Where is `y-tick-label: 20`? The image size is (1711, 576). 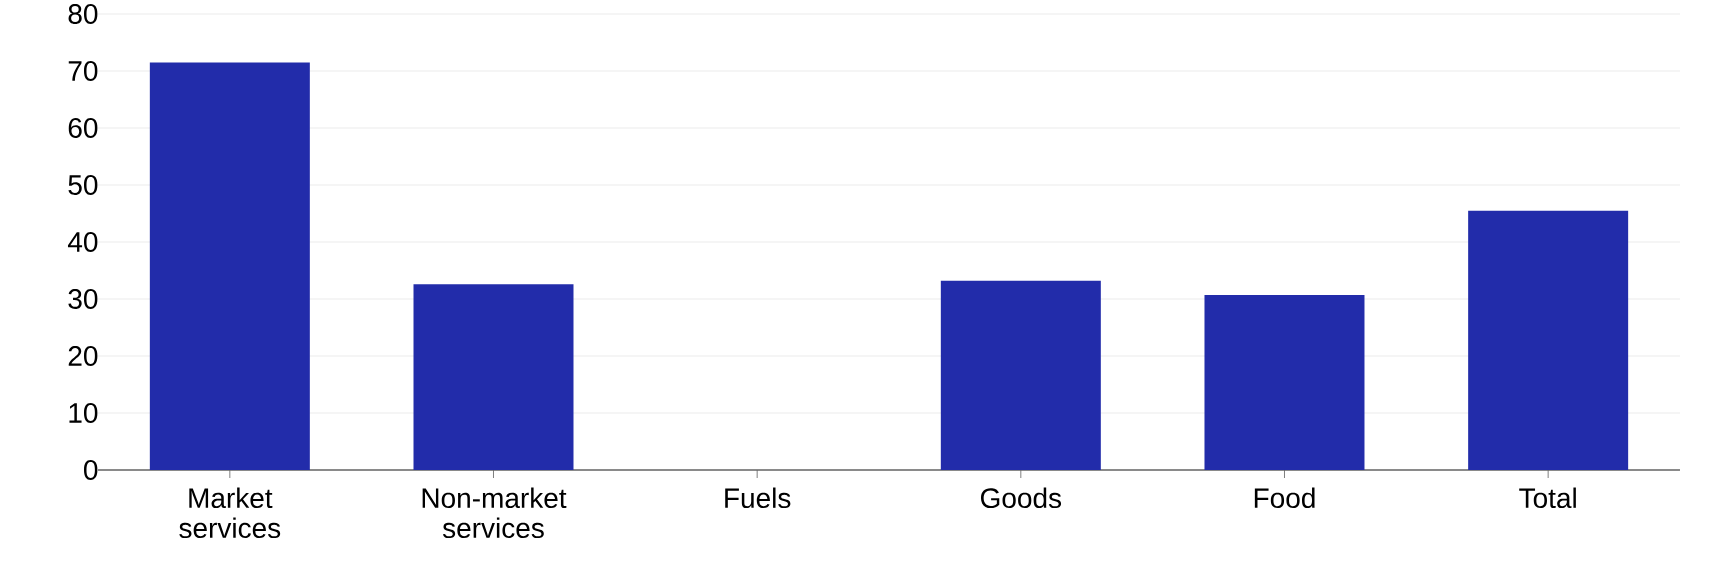 y-tick-label: 20 is located at coordinates (83, 356).